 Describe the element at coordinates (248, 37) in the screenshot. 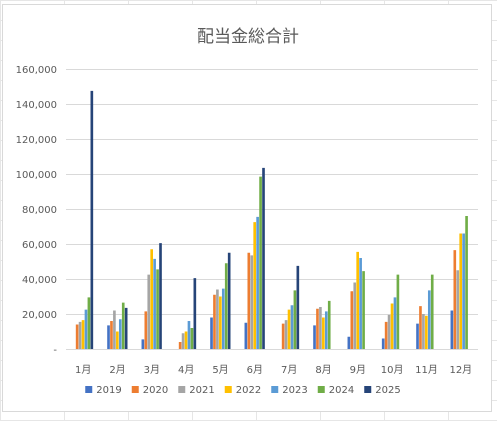

I see `chart-title: 配当金総合計` at that location.